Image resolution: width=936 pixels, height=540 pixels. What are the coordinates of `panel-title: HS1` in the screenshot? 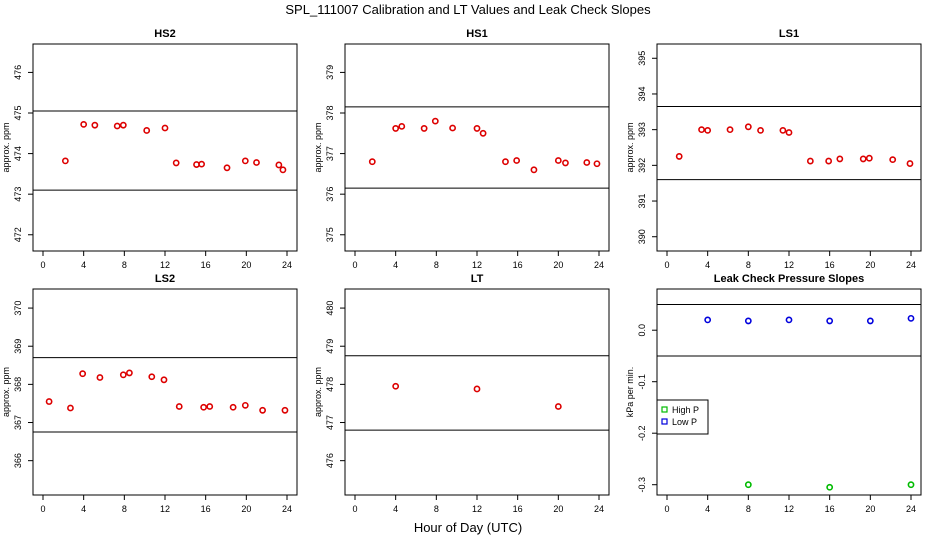 It's located at (476, 34).